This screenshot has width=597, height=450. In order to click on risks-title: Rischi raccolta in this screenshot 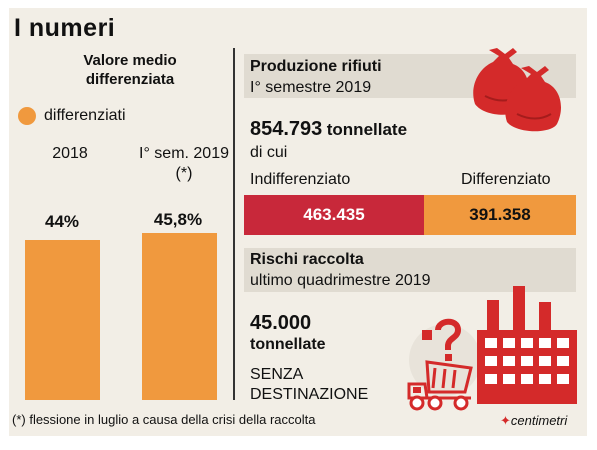, I will do `click(307, 259)`.